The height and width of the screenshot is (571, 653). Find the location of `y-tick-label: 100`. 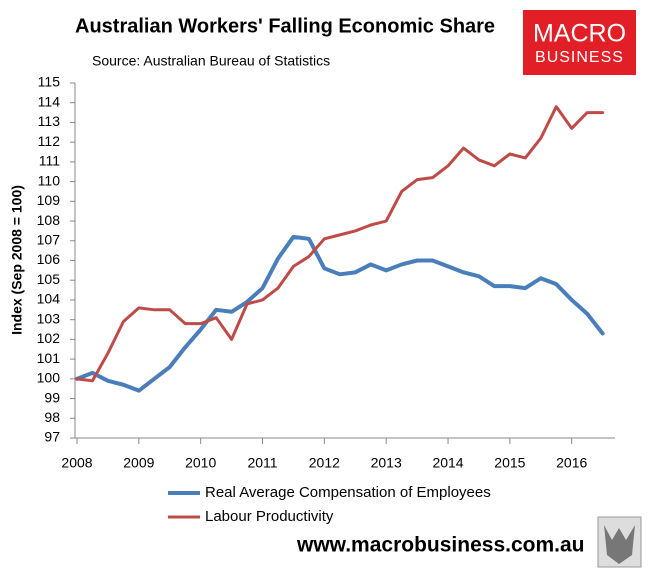

y-tick-label: 100 is located at coordinates (49, 378).